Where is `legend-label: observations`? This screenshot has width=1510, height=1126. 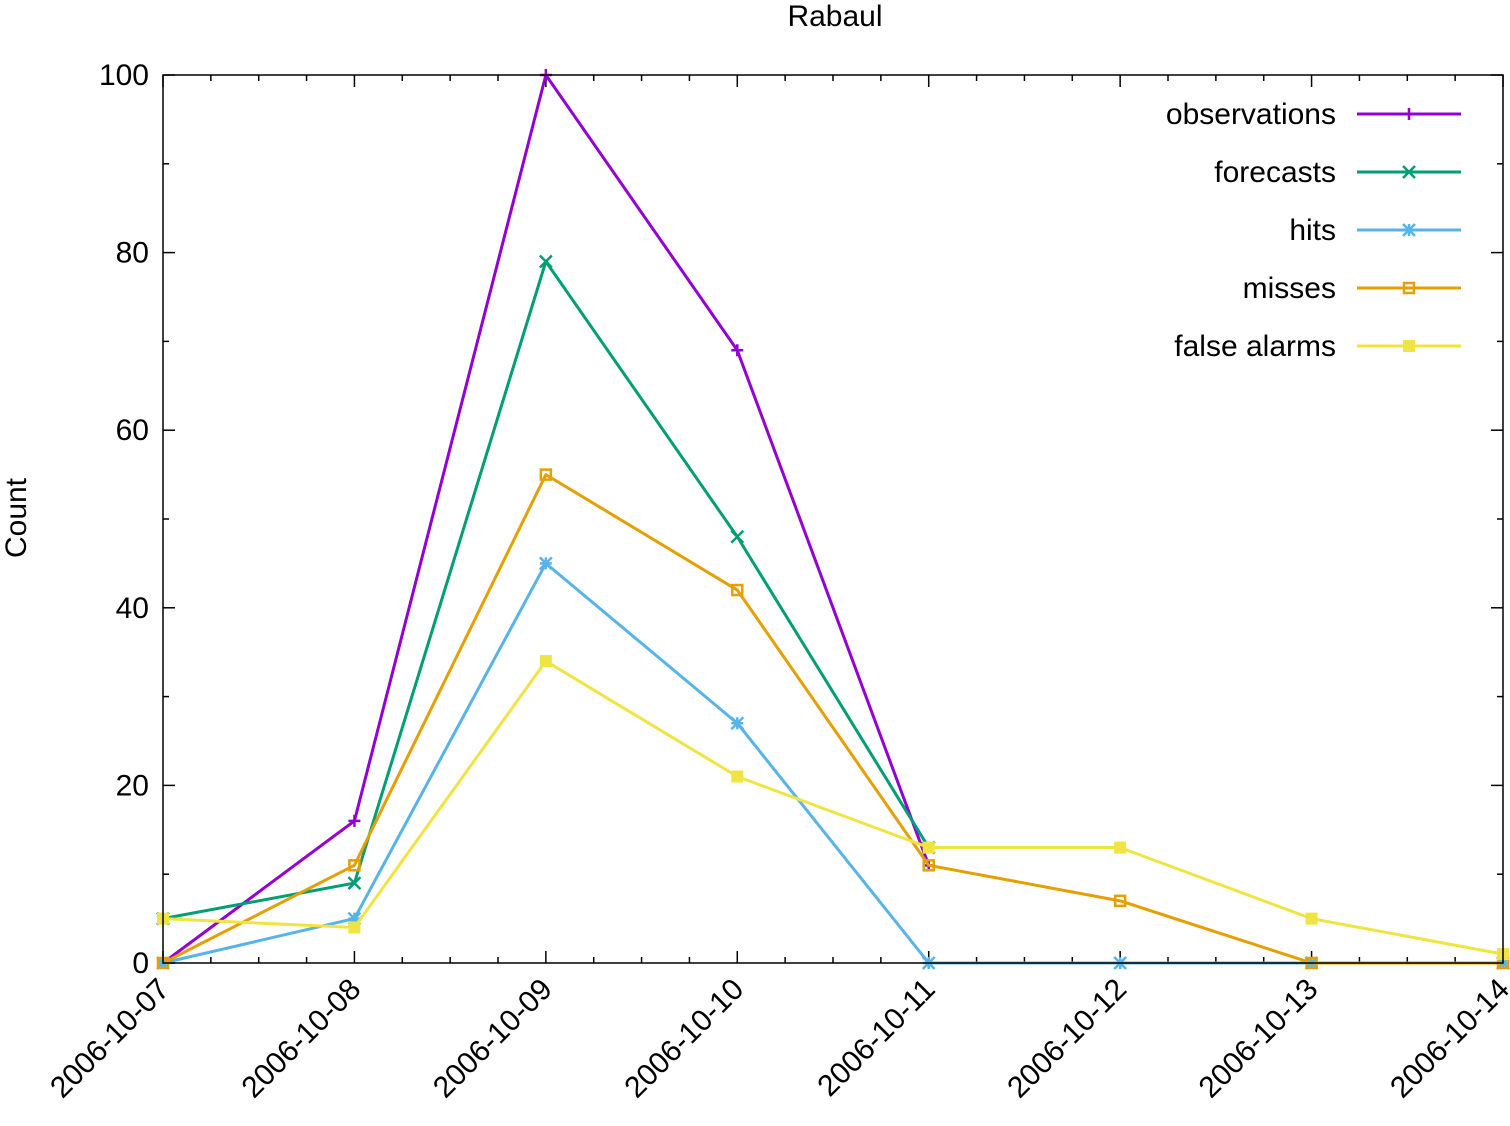
legend-label: observations is located at coordinates (1251, 114).